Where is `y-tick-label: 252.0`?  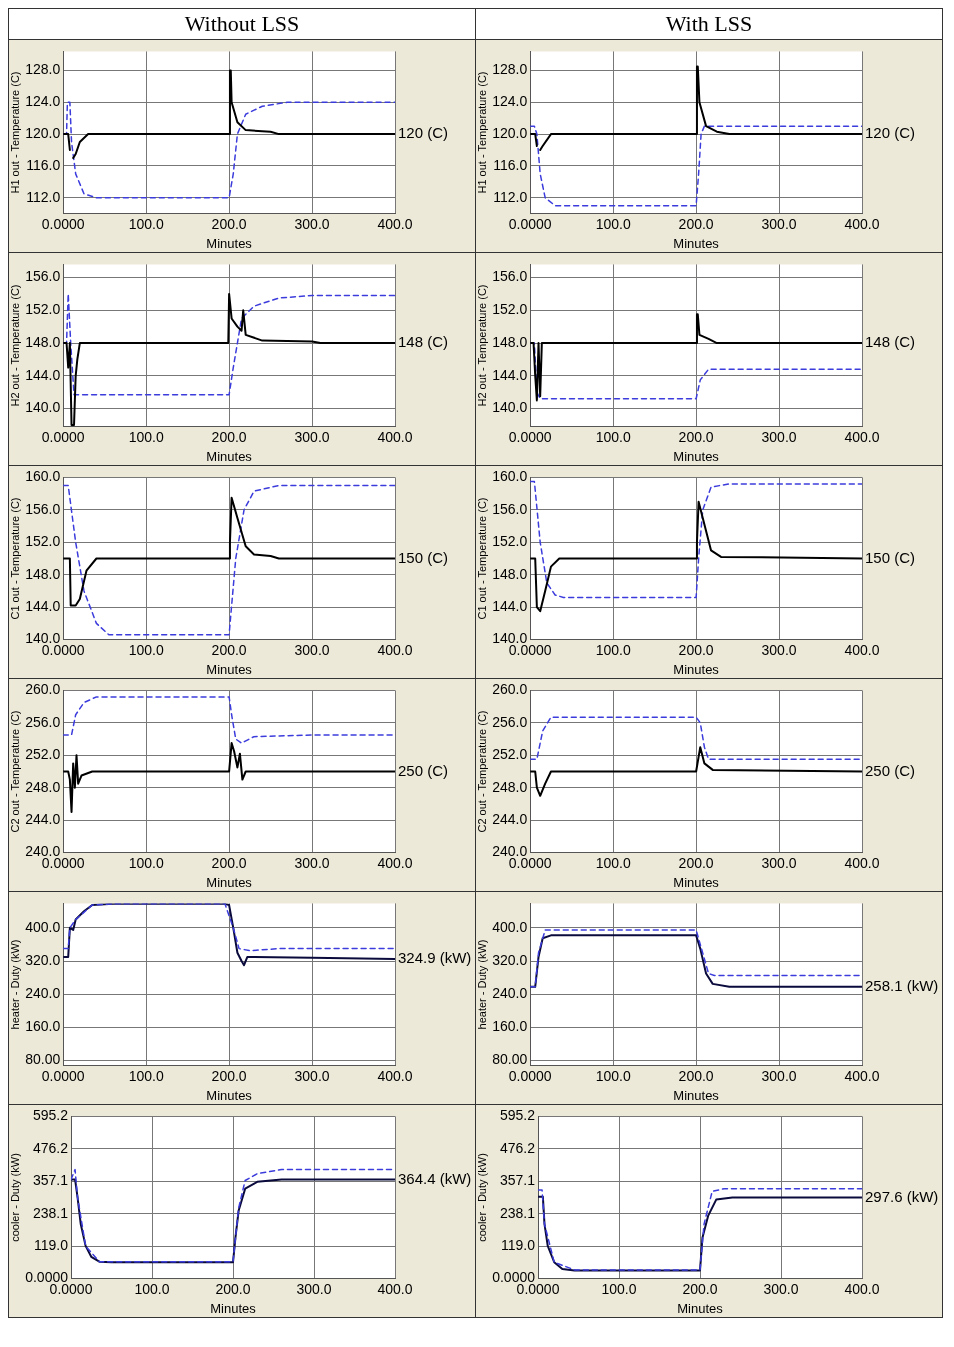
y-tick-label: 252.0 is located at coordinates (43, 754).